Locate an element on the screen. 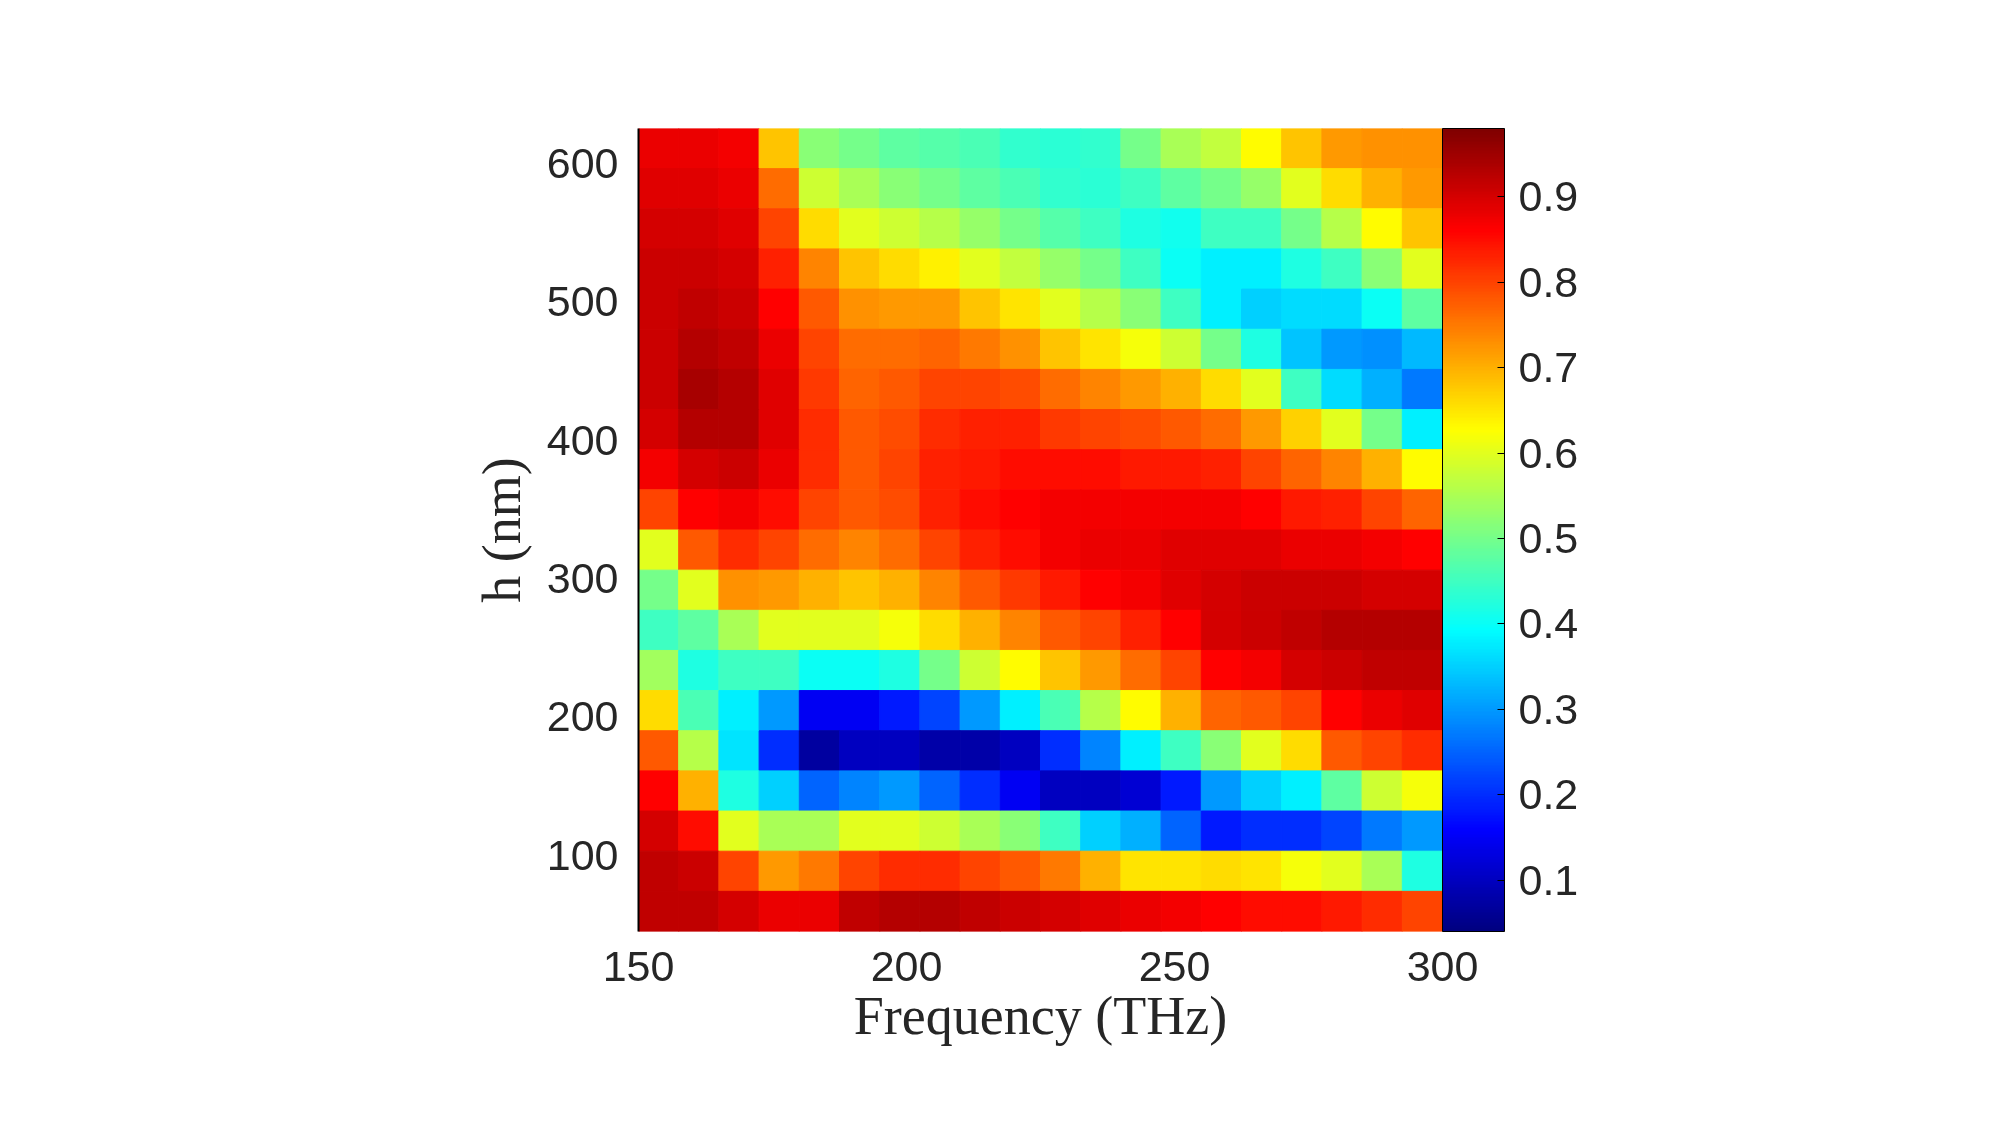 This screenshot has height=1125, width=2000. y-tick-label: 200 is located at coordinates (582, 716).